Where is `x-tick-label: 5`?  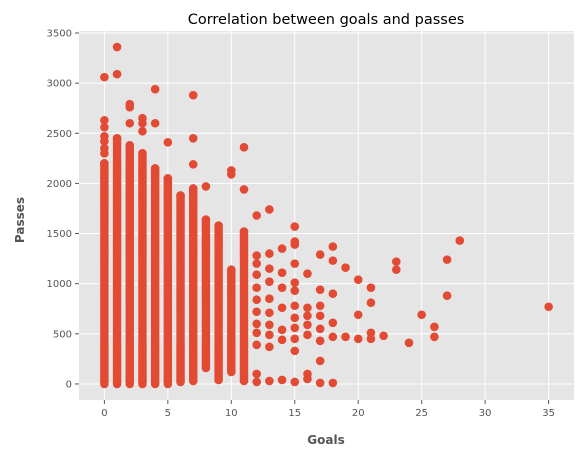
x-tick-label: 5 is located at coordinates (168, 413).